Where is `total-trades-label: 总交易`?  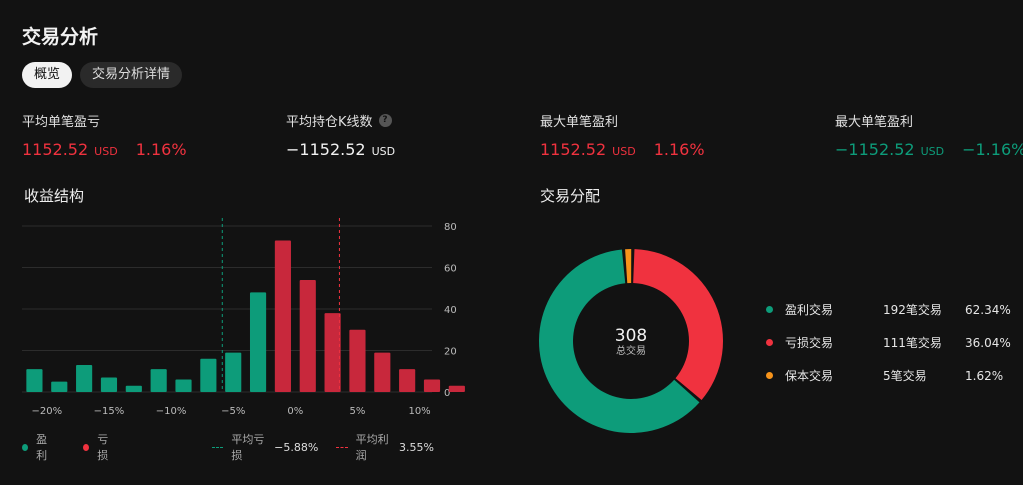
total-trades-label: 总交易 is located at coordinates (631, 350).